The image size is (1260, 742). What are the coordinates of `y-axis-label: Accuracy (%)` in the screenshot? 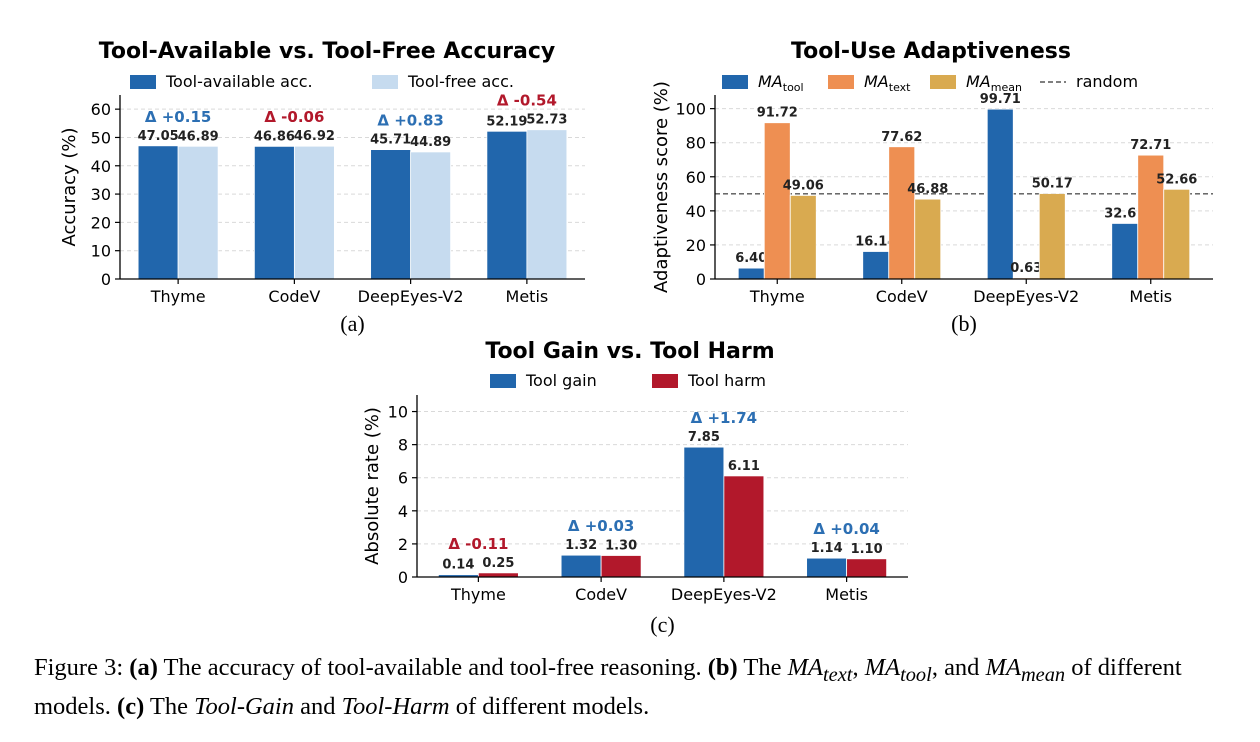 It's located at (69, 186).